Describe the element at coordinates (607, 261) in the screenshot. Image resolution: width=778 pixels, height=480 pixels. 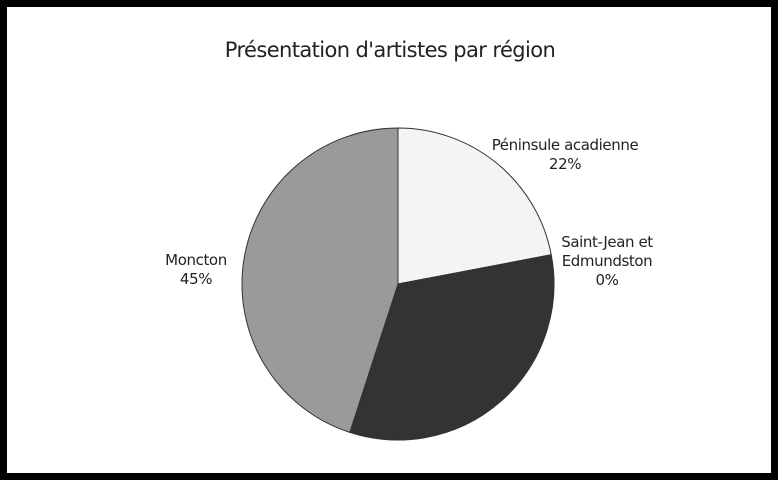
I see `slice-name-label: Edmundston` at that location.